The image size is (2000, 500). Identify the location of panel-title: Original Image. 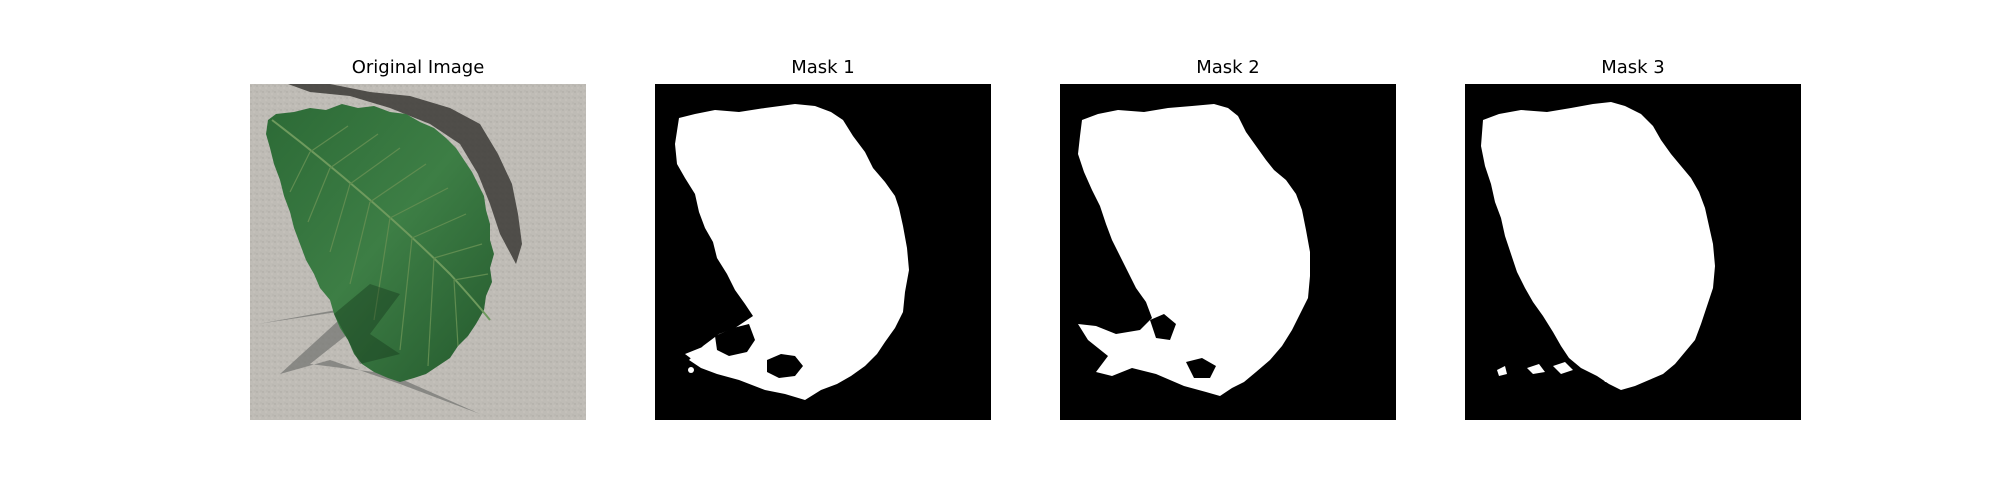
(418, 67).